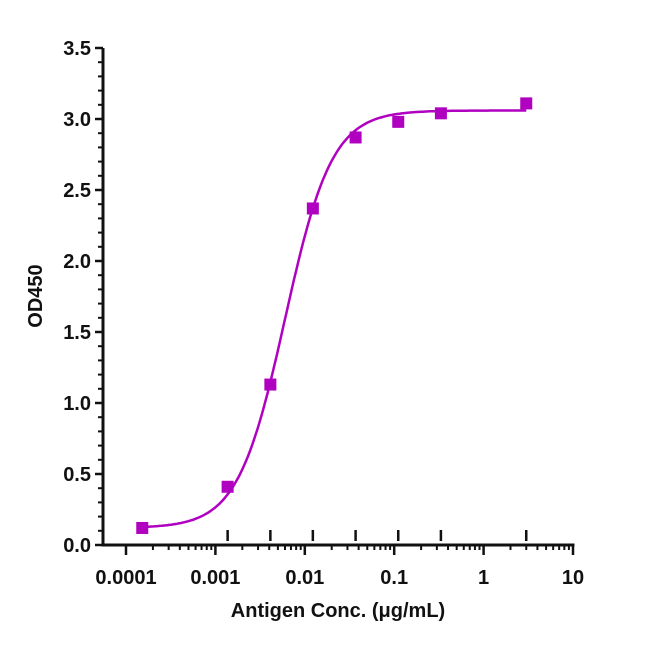 The width and height of the screenshot is (650, 654). What do you see at coordinates (77, 262) in the screenshot?
I see `y-tick-label: 2.0` at bounding box center [77, 262].